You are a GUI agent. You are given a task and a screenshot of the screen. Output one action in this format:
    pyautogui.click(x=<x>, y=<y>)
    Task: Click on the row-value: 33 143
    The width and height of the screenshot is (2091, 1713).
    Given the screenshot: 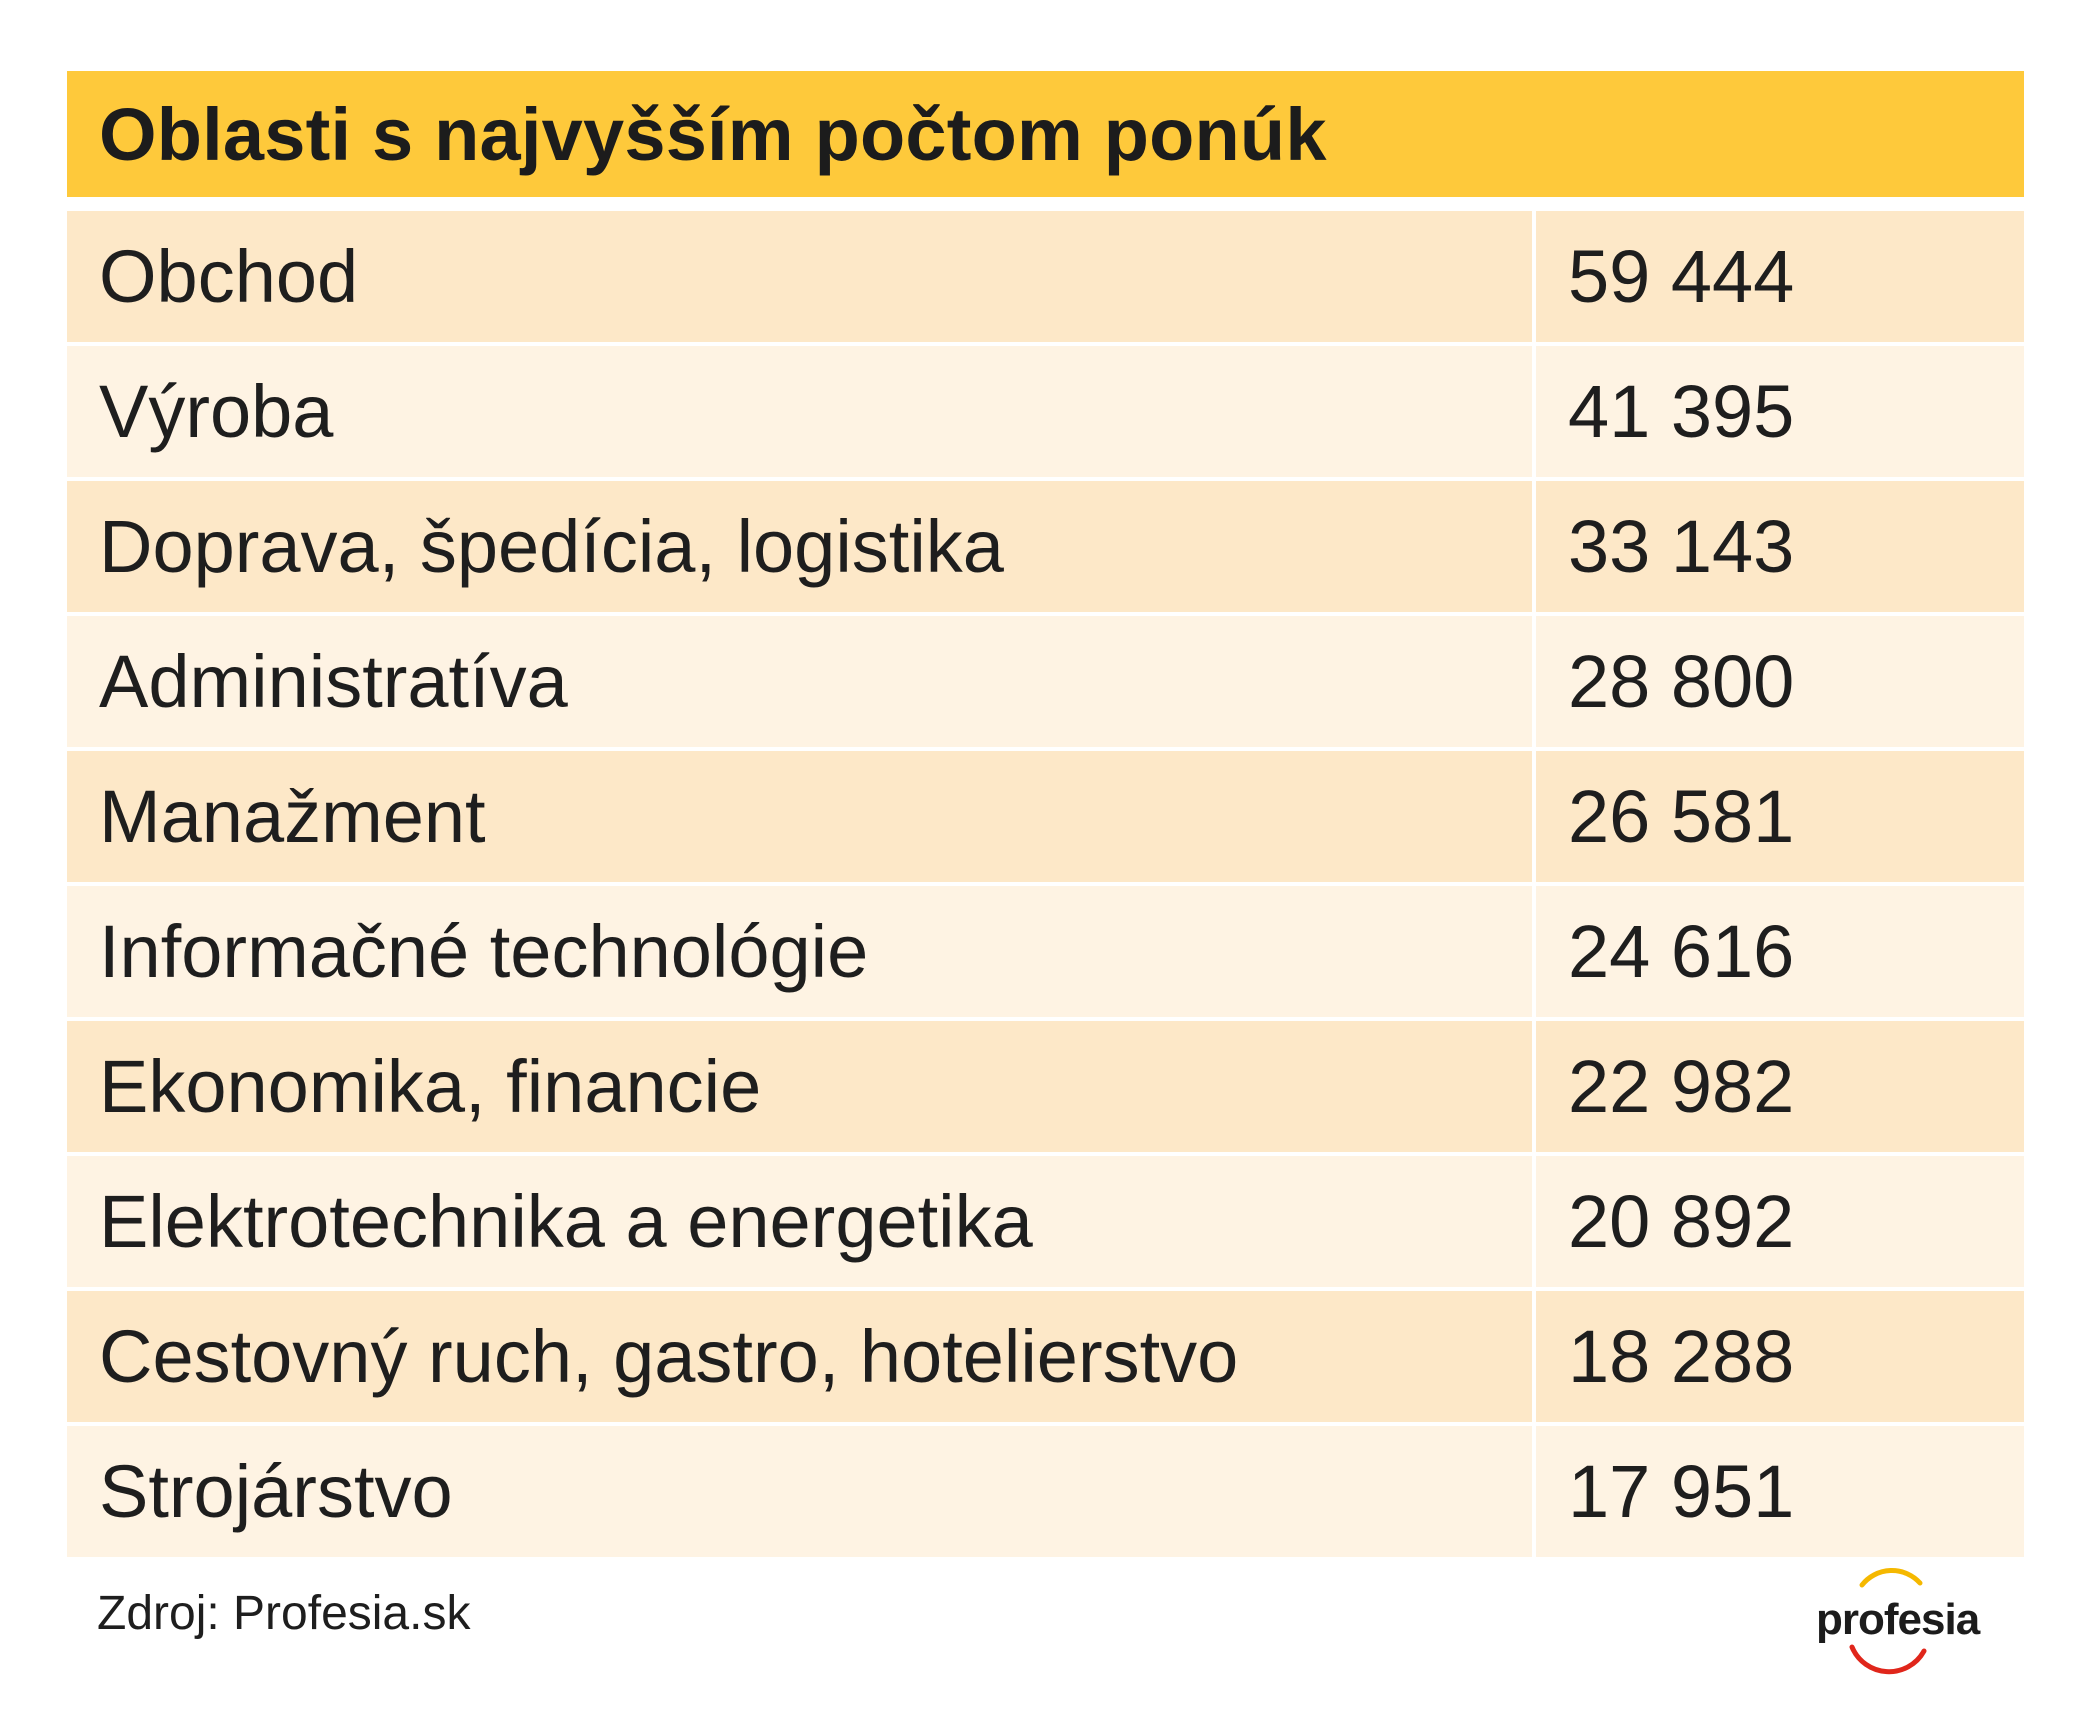 What is the action you would take?
    pyautogui.click(x=1780, y=546)
    